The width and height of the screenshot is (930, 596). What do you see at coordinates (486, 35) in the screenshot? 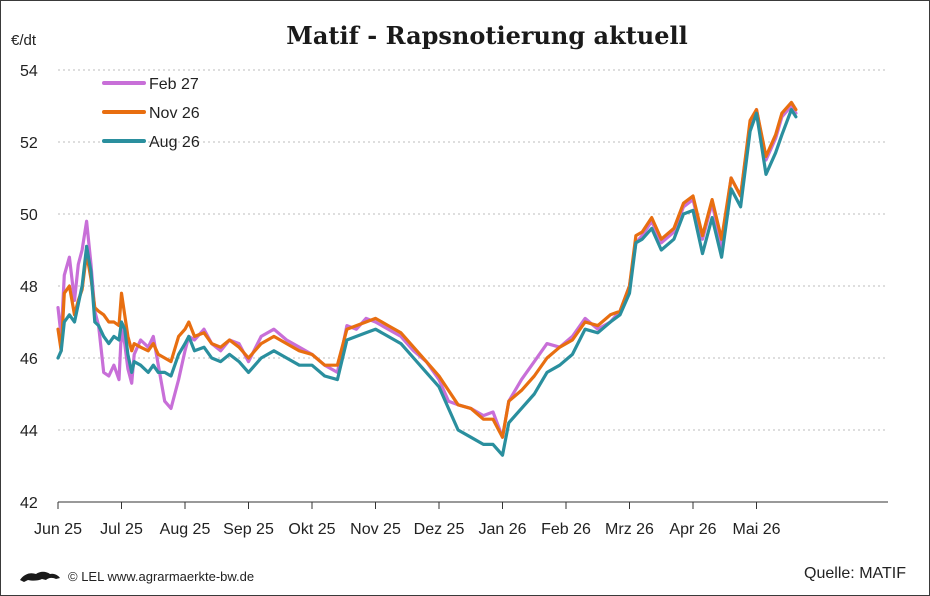
I see `chart-title: Matif - Rapsnotierung aktuell` at bounding box center [486, 35].